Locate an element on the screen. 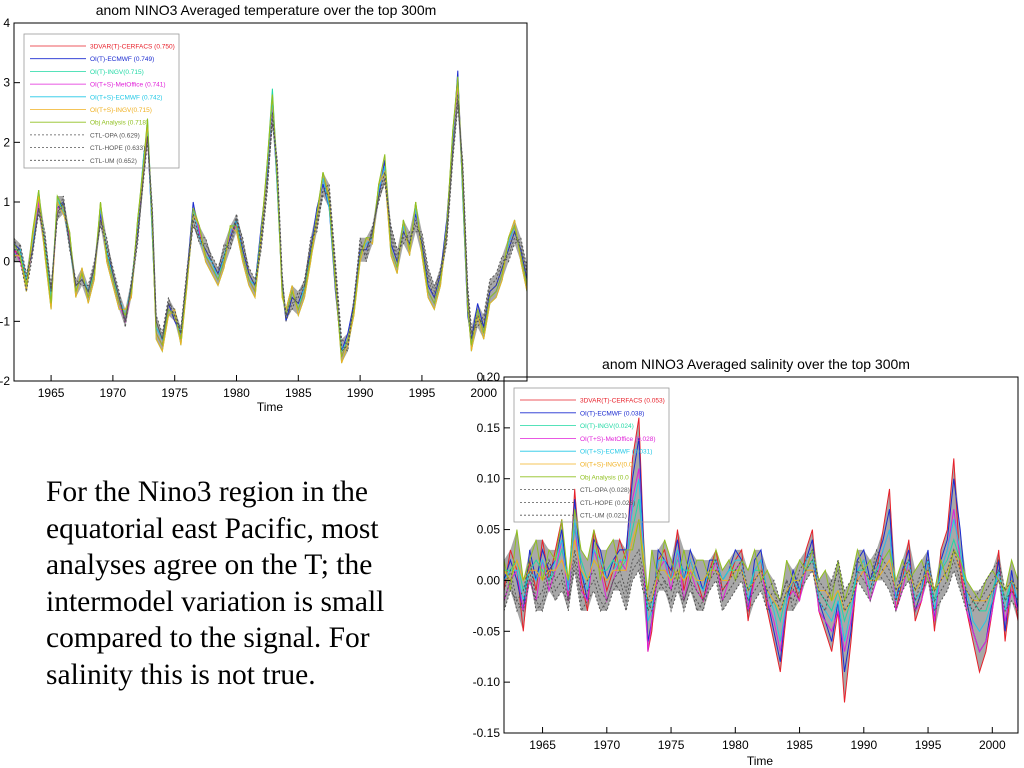 The height and width of the screenshot is (768, 1024). legend-label: CTL-HOPE (0.633) is located at coordinates (117, 148).